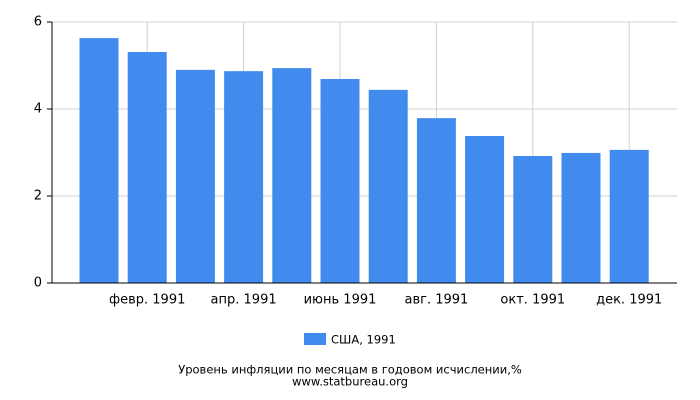  Describe the element at coordinates (147, 300) in the screenshot. I see `x-tick-label: февр. 1991` at that location.